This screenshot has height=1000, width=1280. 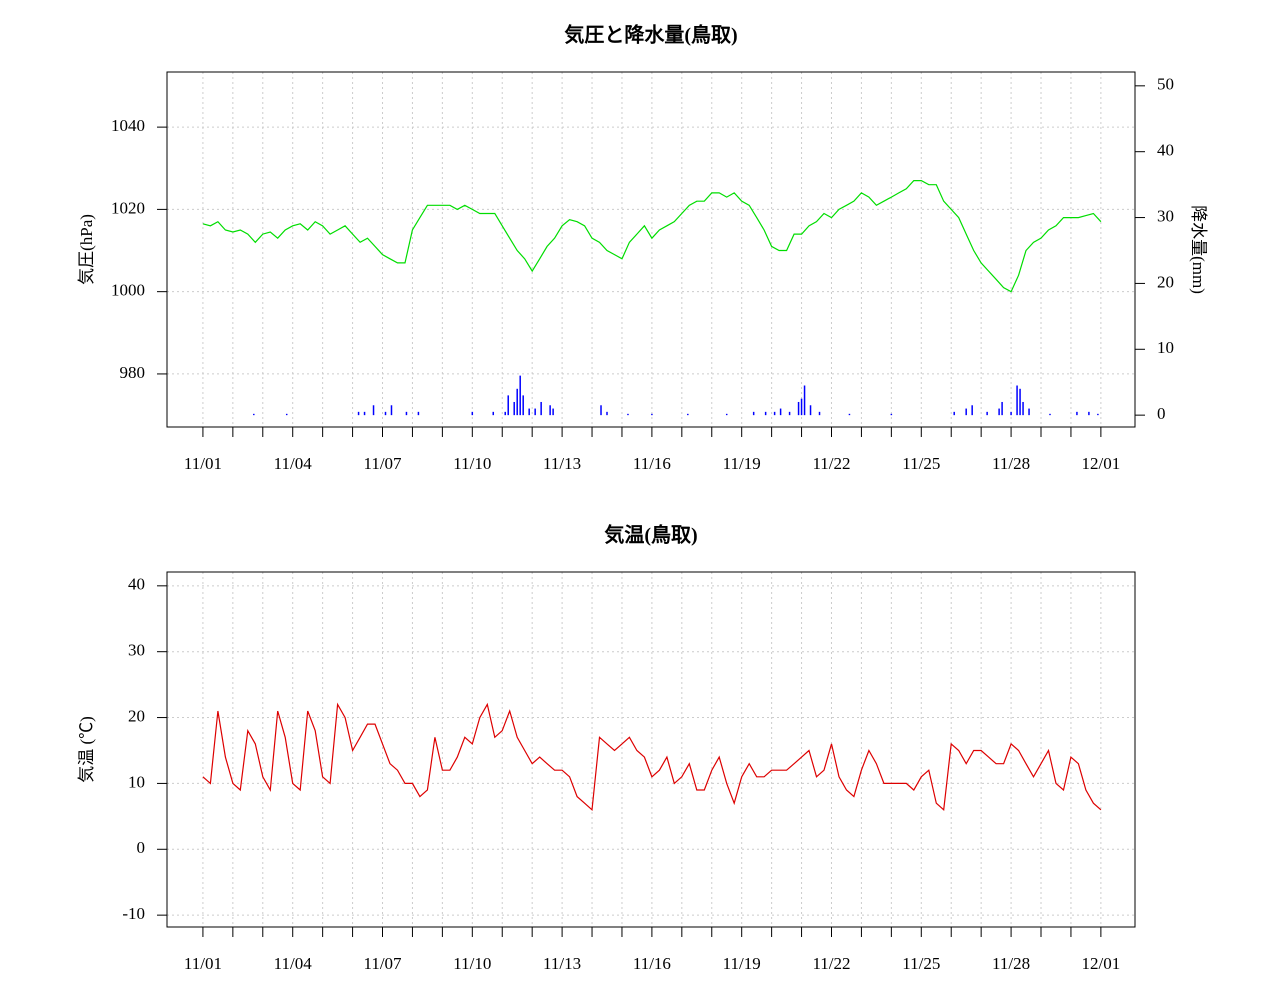 I want to click on chart-title: 気圧と降水量(鳥取), so click(x=650, y=35).